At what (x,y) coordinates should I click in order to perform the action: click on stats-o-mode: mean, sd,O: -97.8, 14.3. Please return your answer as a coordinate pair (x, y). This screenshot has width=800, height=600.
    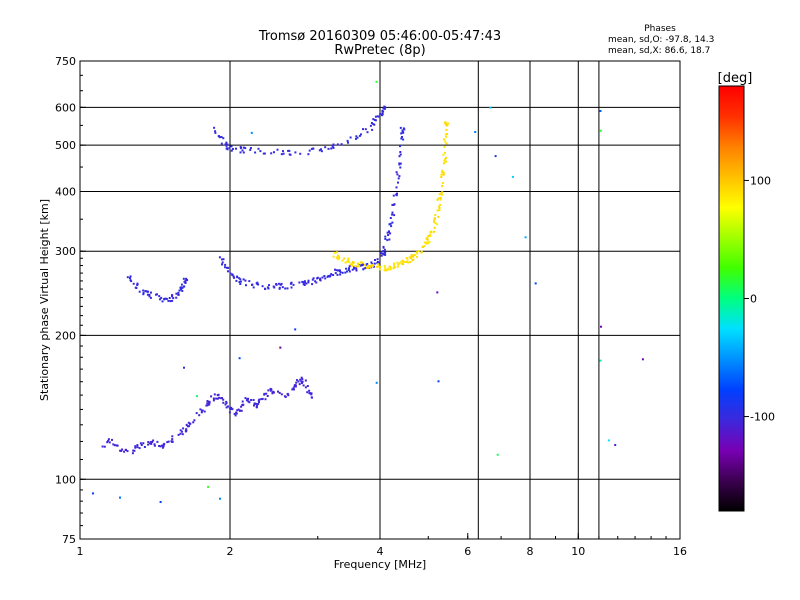
    Looking at the image, I should click on (661, 40).